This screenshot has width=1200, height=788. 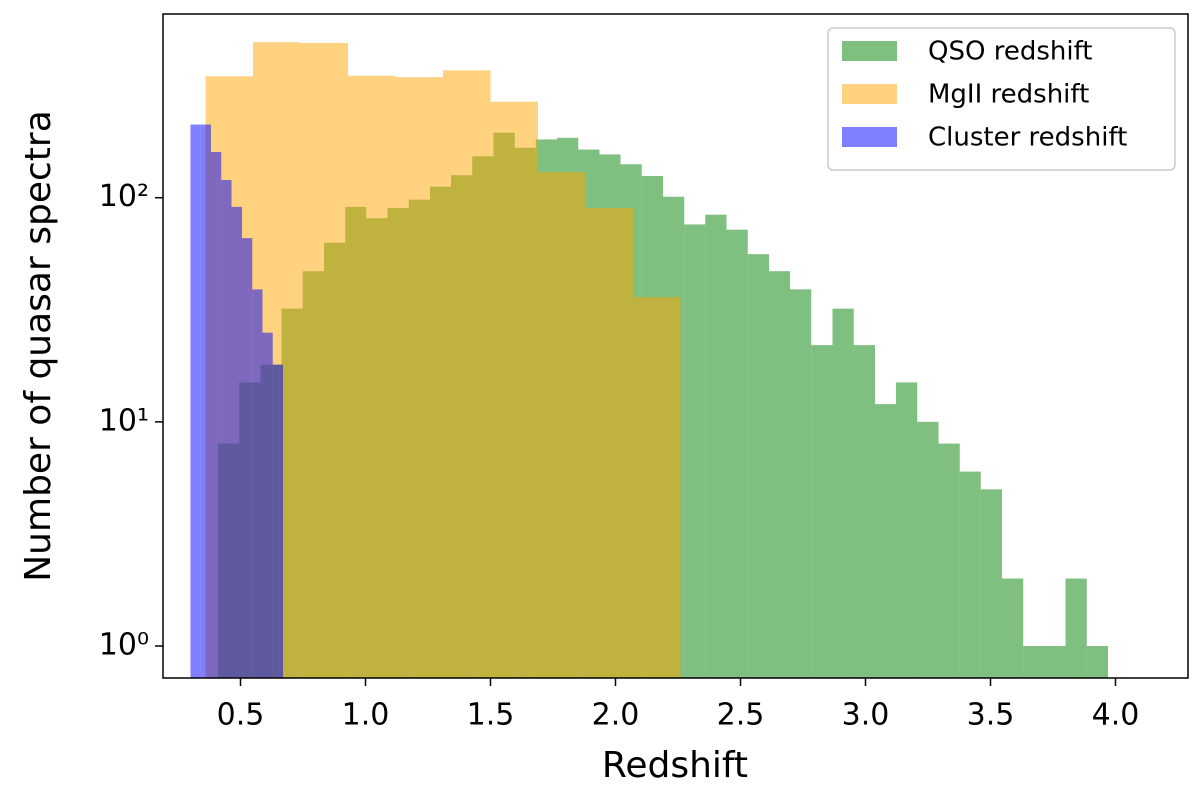 I want to click on histogram-series, so click(x=236, y=401).